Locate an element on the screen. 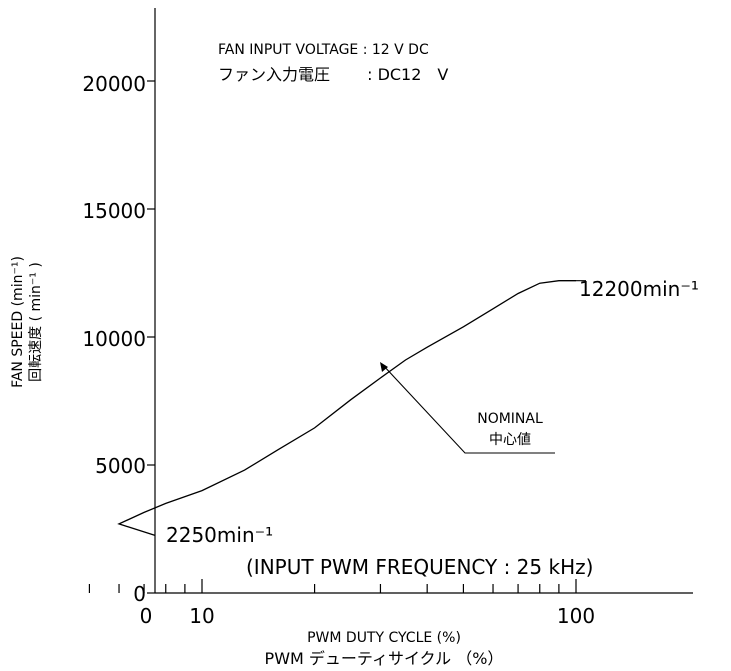 The height and width of the screenshot is (671, 731). nominal-callout: NOMINAL 中心値 is located at coordinates (467, 408).